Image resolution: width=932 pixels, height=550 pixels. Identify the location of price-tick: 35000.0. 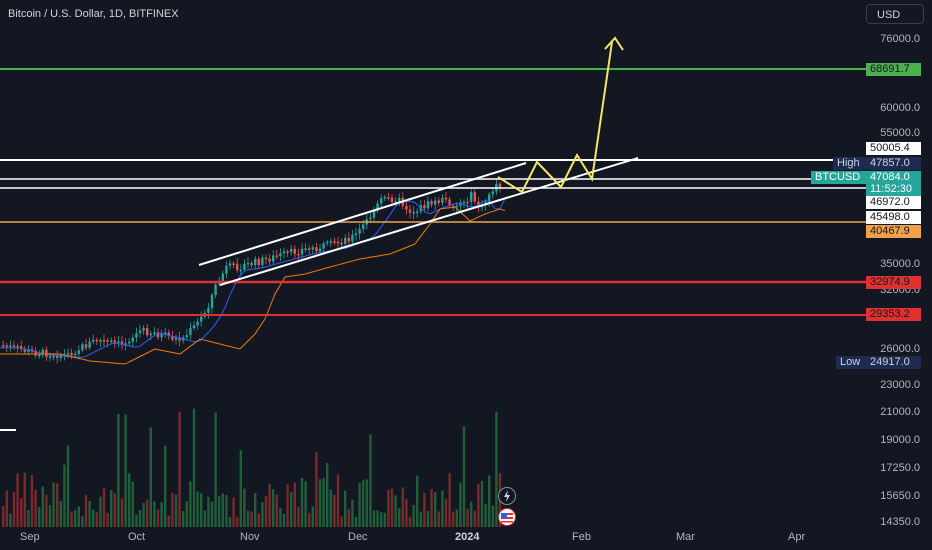
(900, 264).